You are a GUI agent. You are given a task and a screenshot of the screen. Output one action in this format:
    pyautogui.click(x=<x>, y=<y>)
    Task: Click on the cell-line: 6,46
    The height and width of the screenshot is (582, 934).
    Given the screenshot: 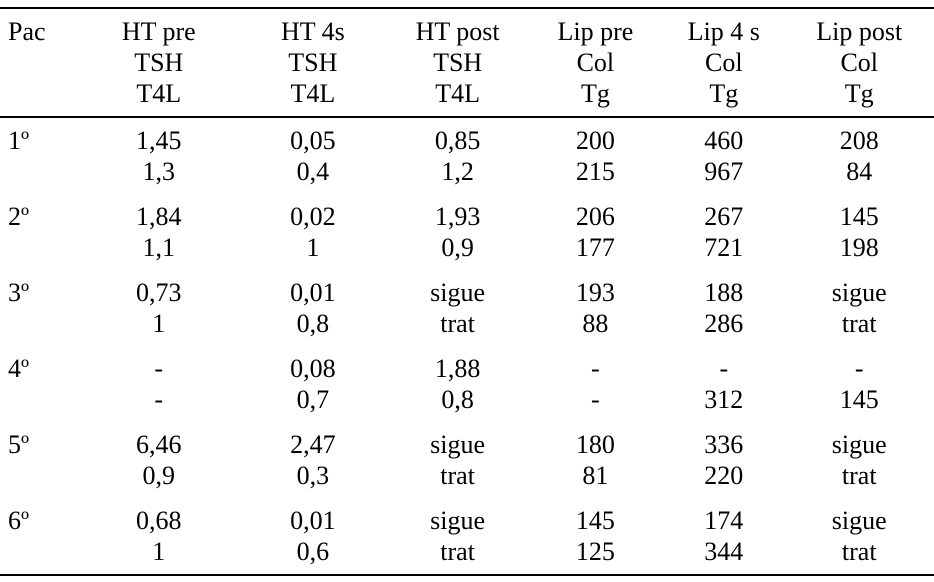 What is the action you would take?
    pyautogui.click(x=159, y=444)
    